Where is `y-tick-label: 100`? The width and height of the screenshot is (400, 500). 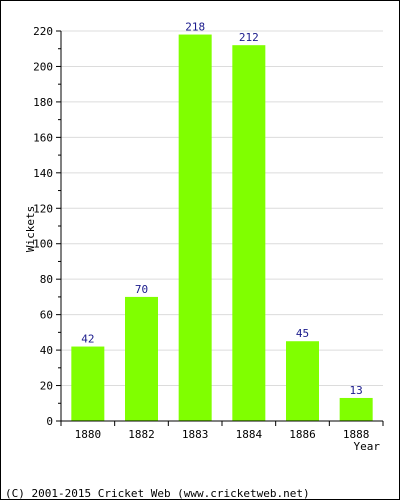
y-tick-label: 100 is located at coordinates (43, 244).